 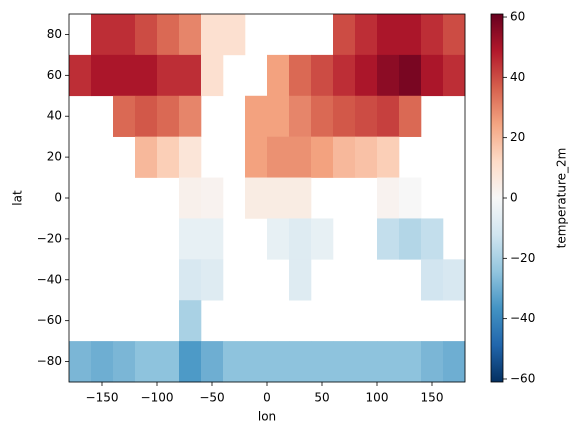 What do you see at coordinates (514, 198) in the screenshot?
I see `colorbar-tick-label: 0` at bounding box center [514, 198].